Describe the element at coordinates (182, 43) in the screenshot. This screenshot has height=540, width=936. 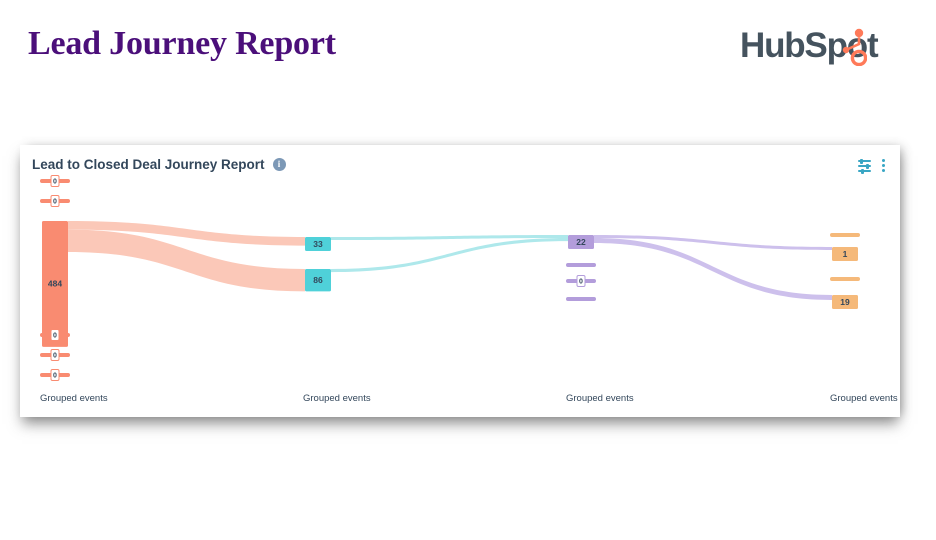
I see `page-title: Lead Journey Report` at that location.